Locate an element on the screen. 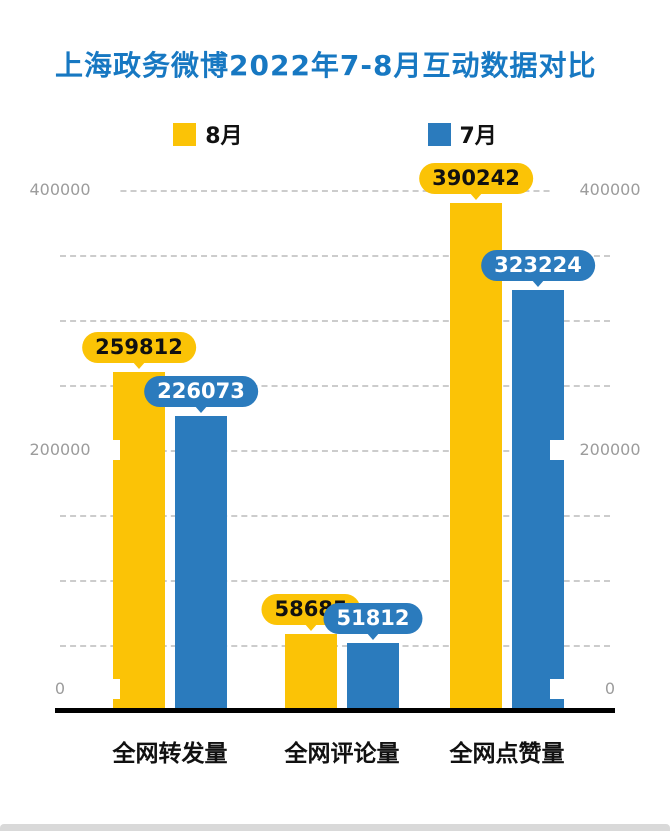 The image size is (670, 831). y-axis-tick-label-left: 0 is located at coordinates (60, 689).